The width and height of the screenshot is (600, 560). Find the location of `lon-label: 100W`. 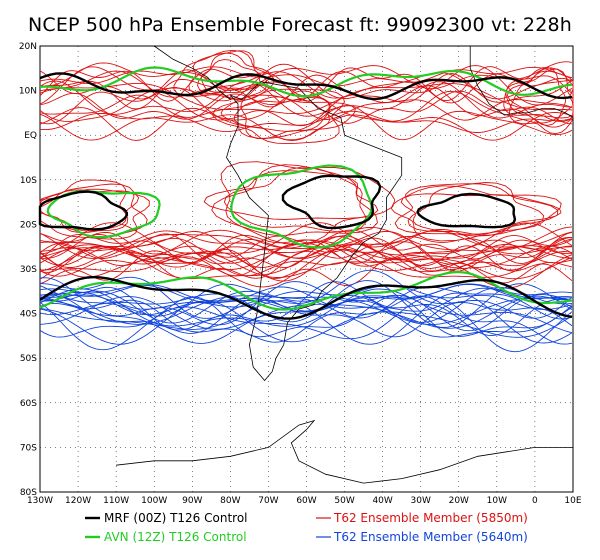

lon-label: 100W is located at coordinates (154, 501).